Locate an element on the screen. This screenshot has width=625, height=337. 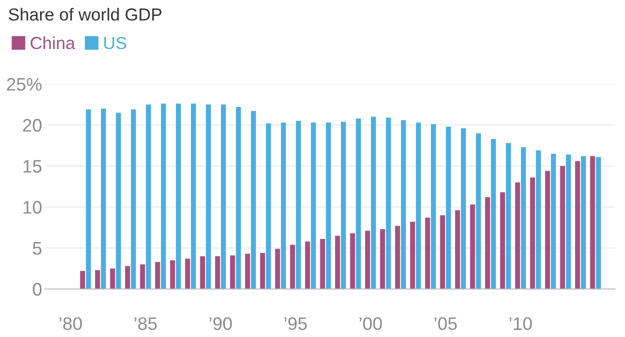
chart-title: Share of world GDP is located at coordinates (85, 14).